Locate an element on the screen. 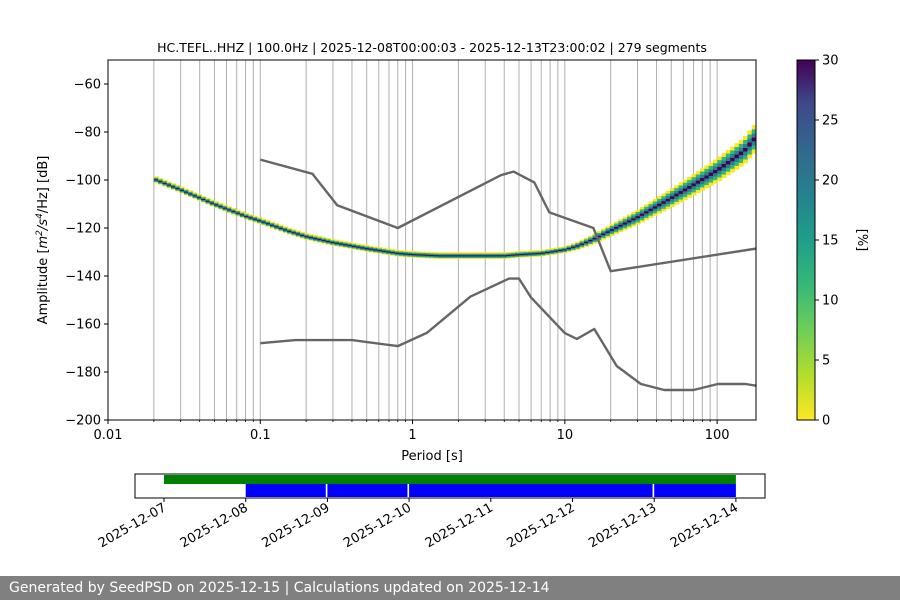 The width and height of the screenshot is (900, 600). colorbar-tick-label: 15 is located at coordinates (830, 241).